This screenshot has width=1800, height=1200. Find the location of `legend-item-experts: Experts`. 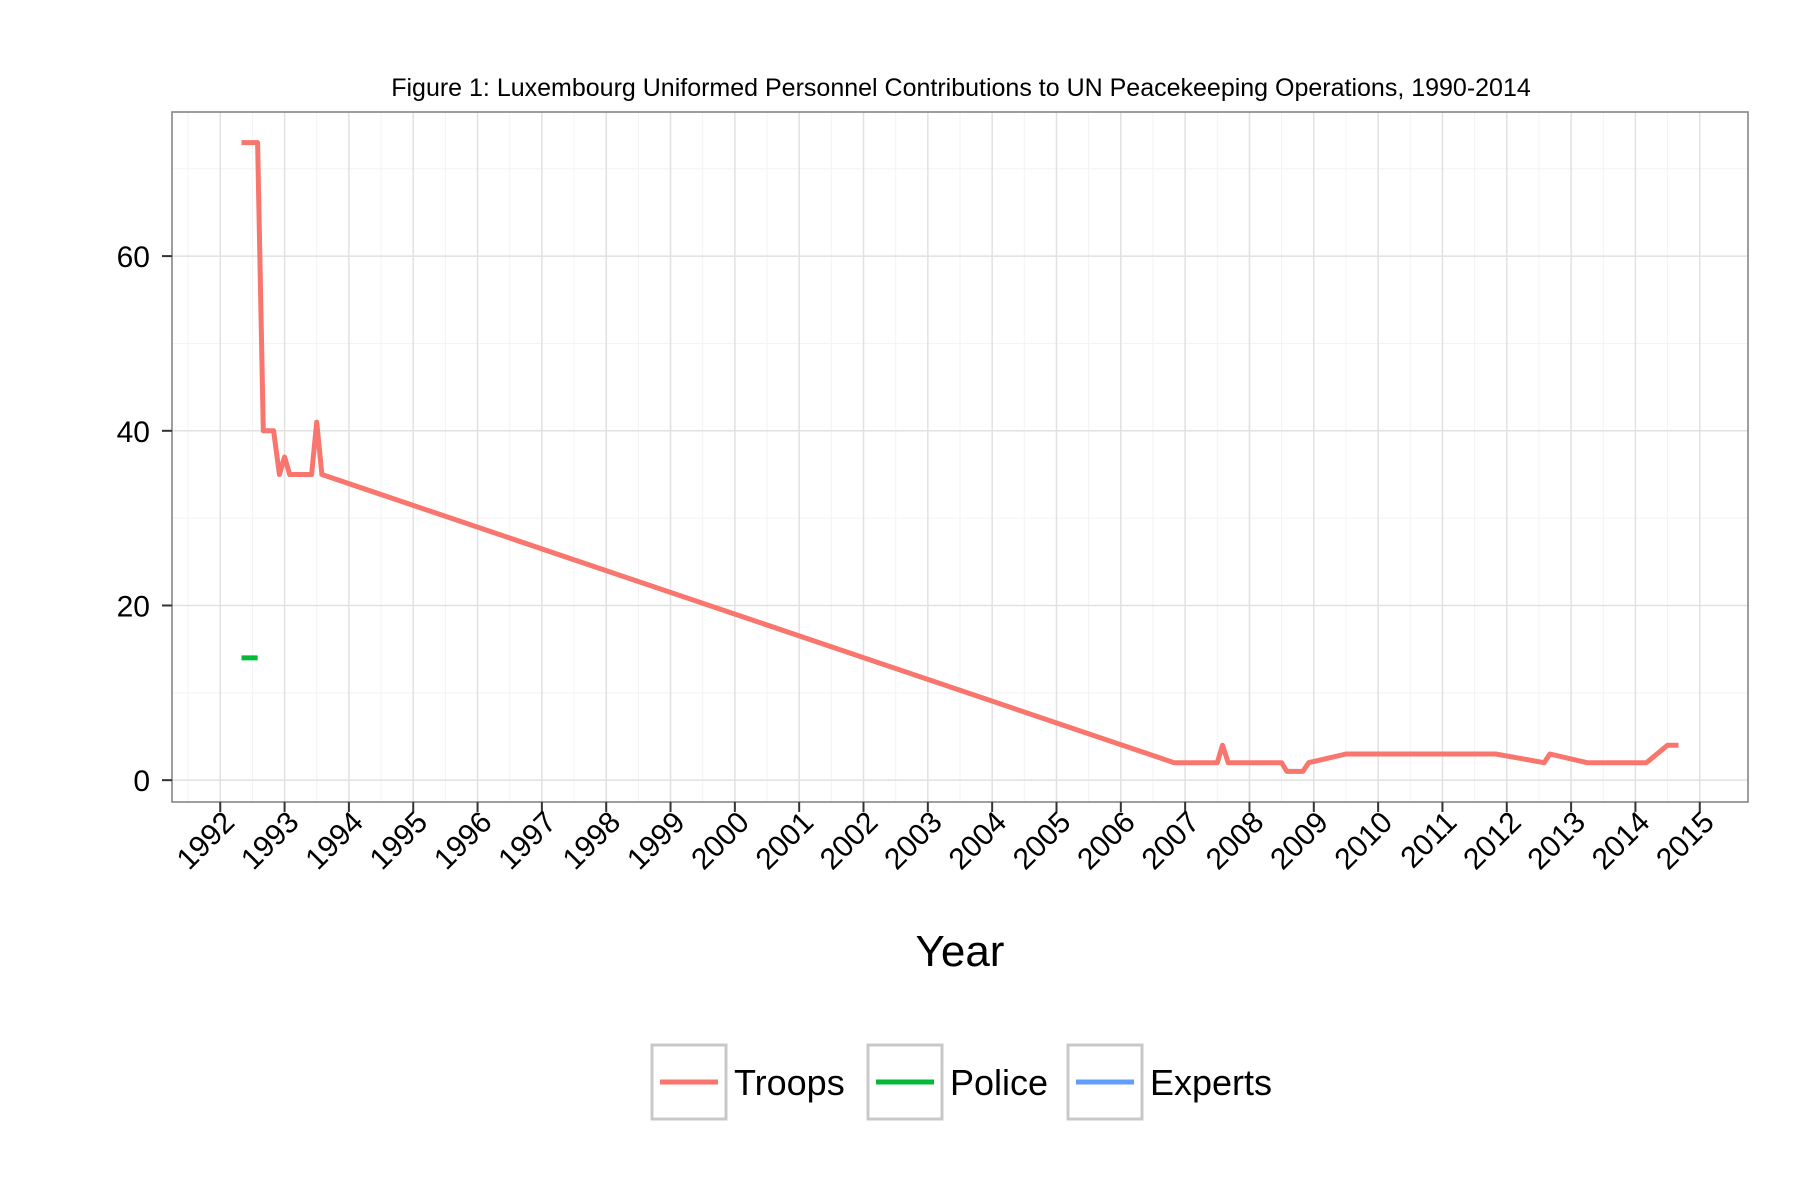

legend-item-experts: Experts is located at coordinates (1169, 1082).